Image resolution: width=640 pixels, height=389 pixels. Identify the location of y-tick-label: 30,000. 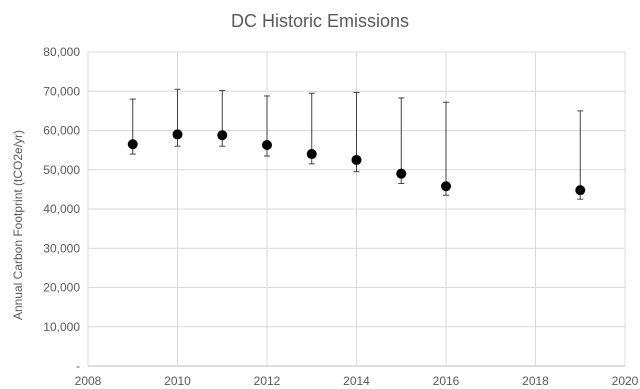
(61, 248).